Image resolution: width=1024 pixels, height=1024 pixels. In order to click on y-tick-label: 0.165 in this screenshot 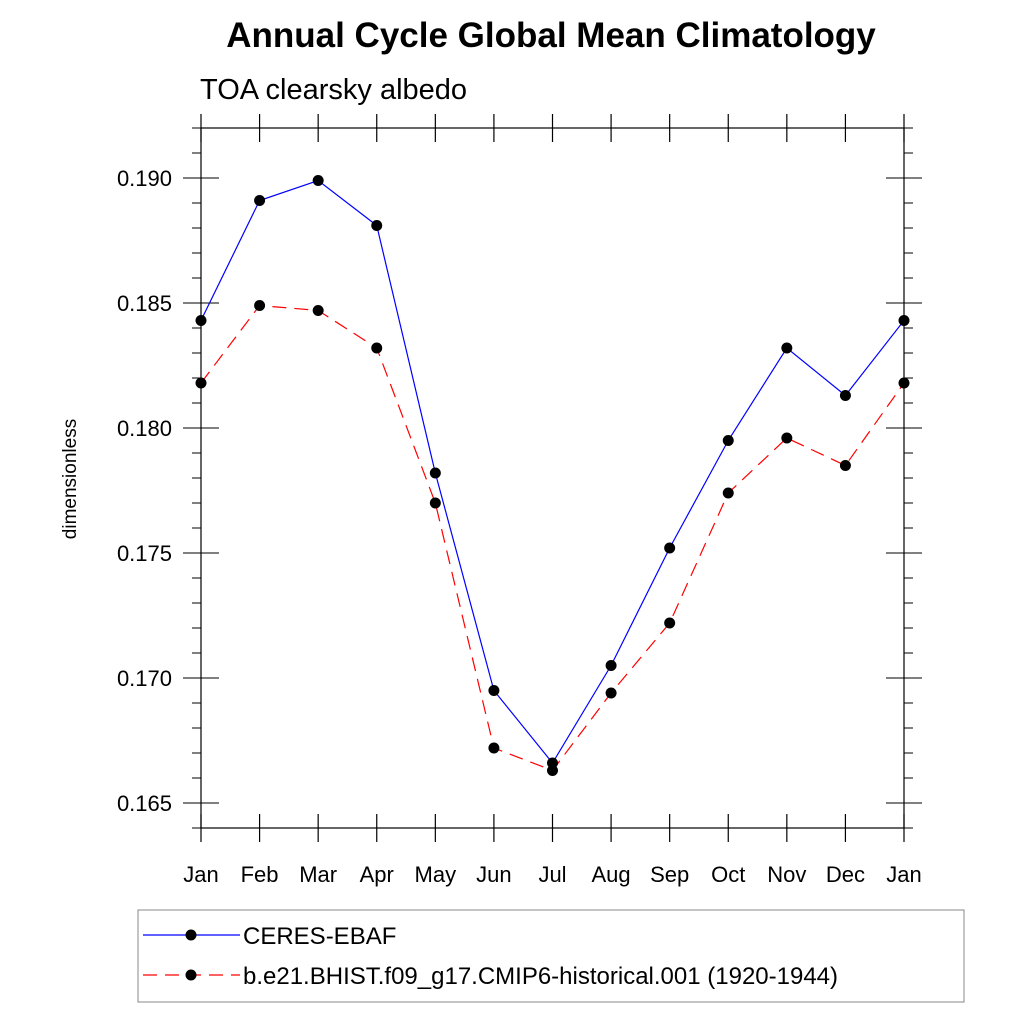, I will do `click(144, 803)`.